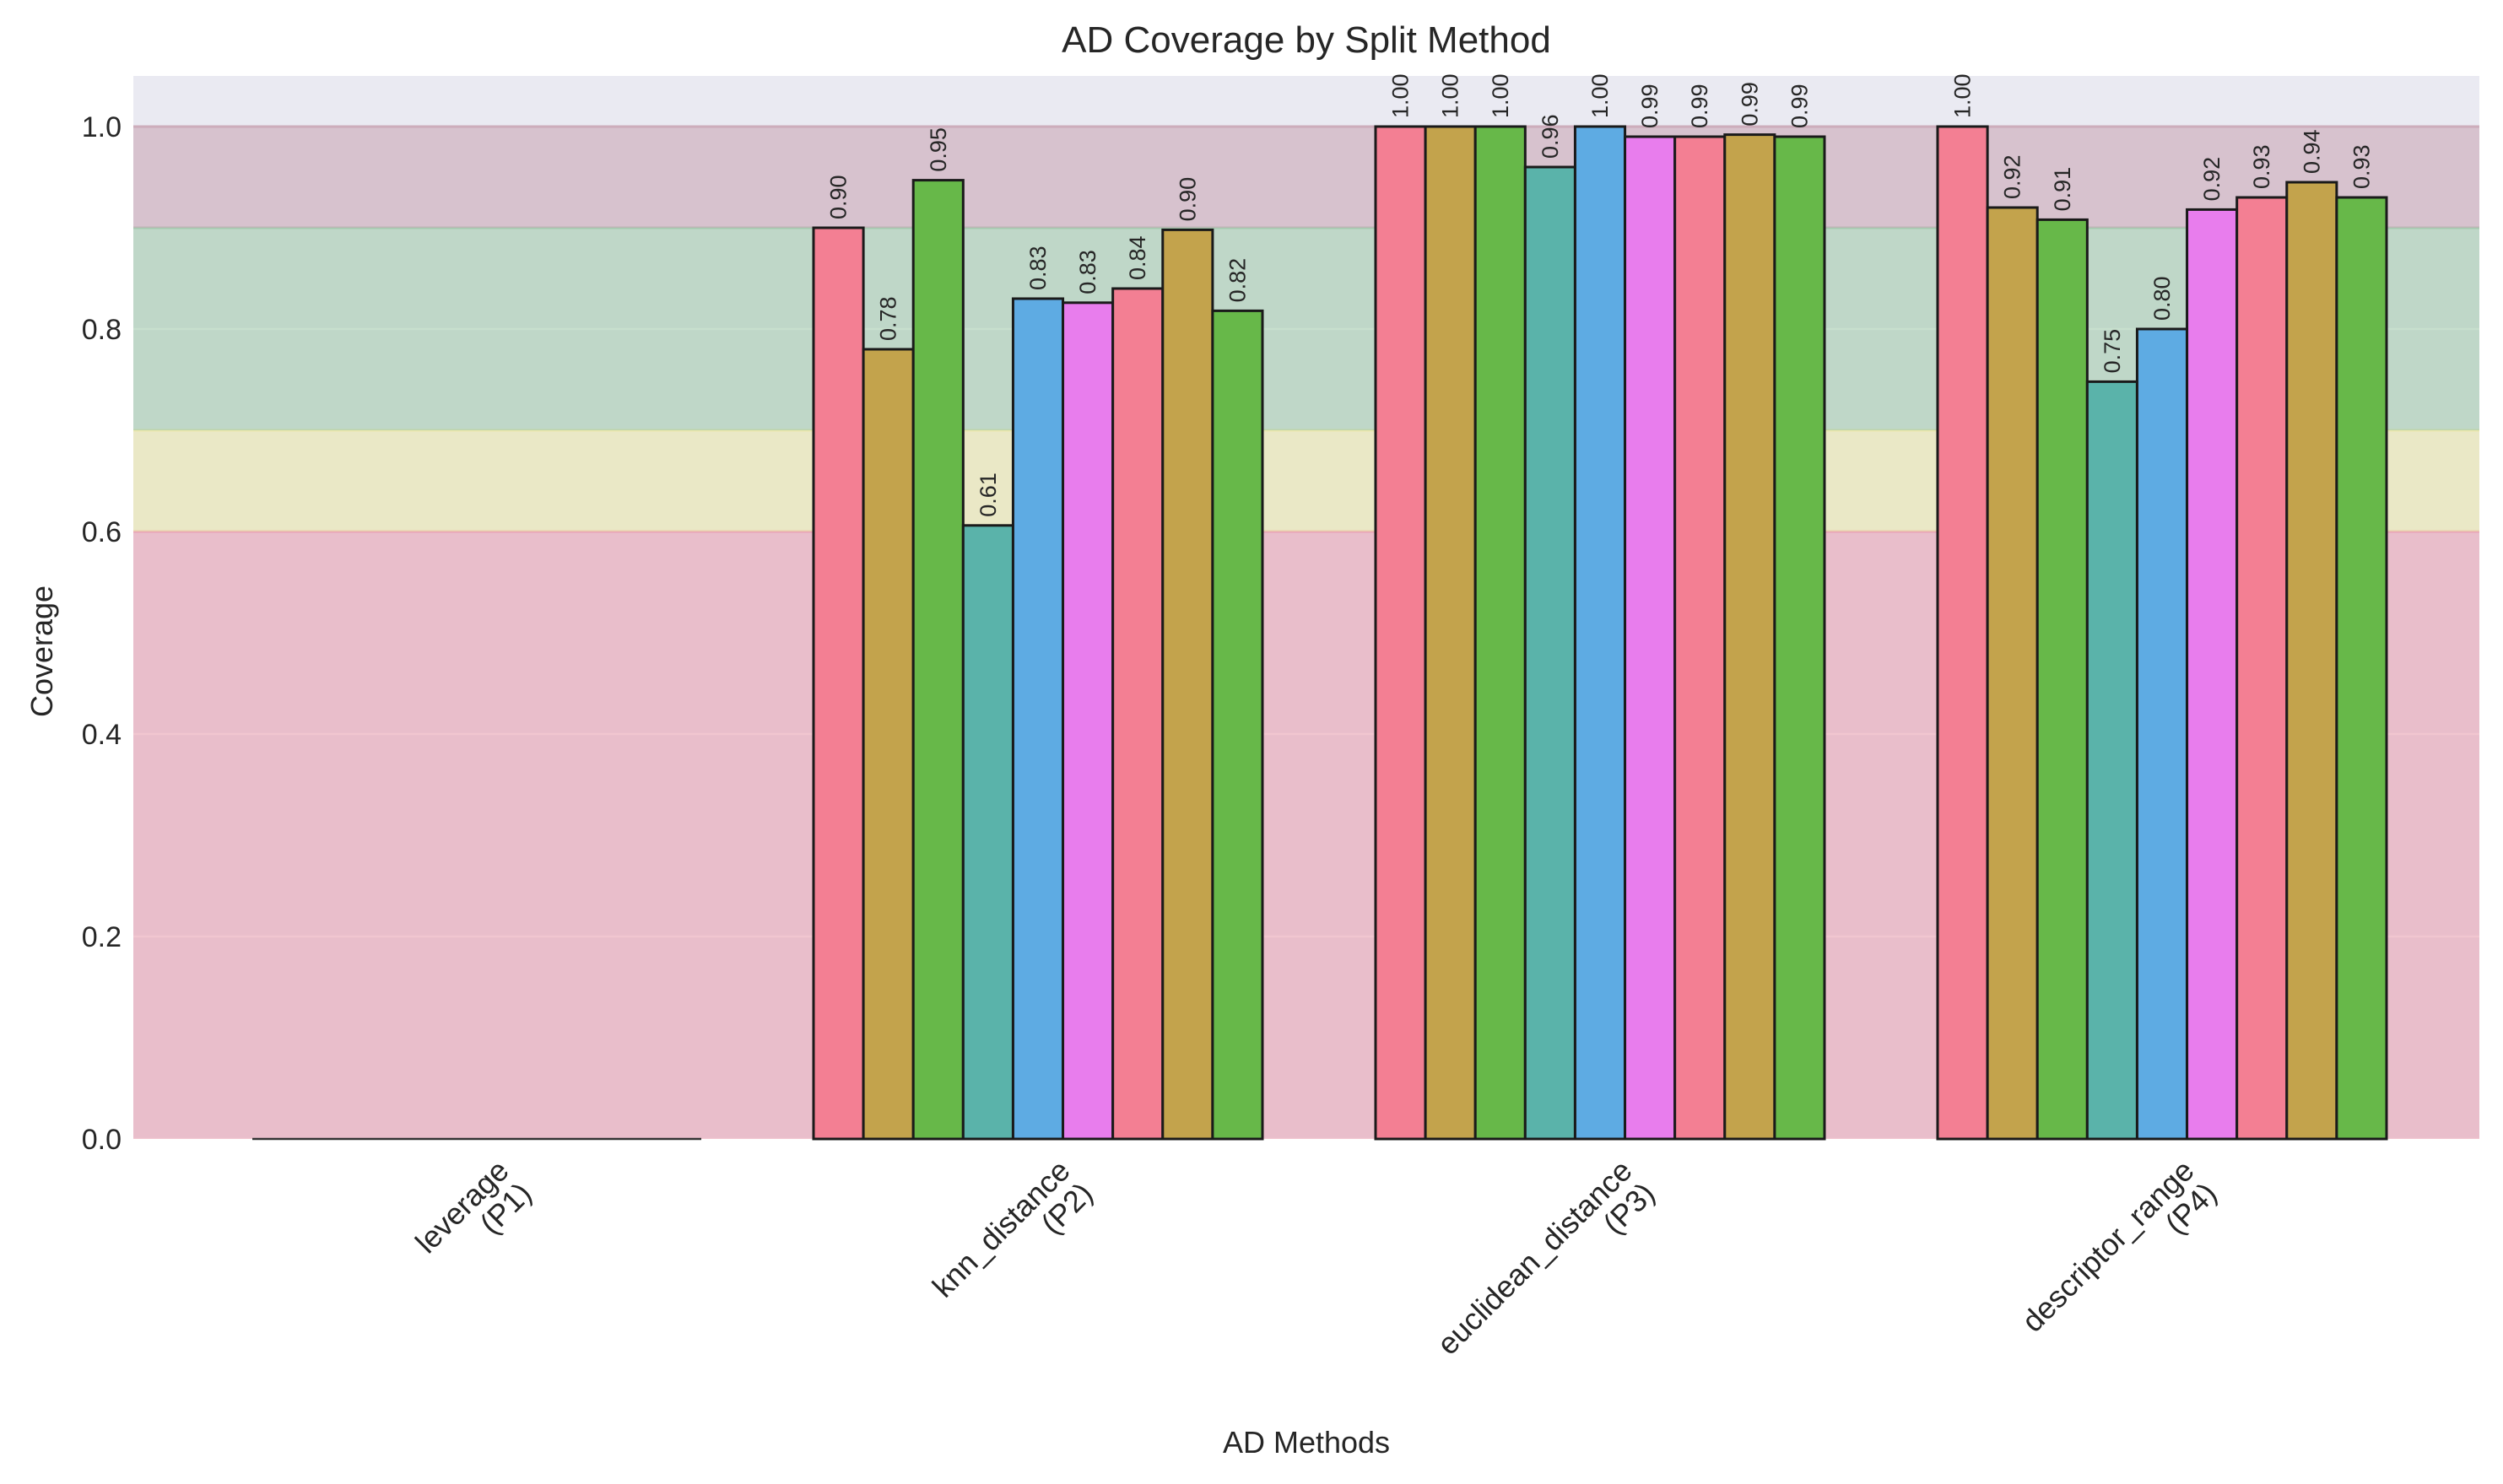 The image size is (2503, 1484). What do you see at coordinates (1237, 280) in the screenshot?
I see `bar-data-label: 0.82` at bounding box center [1237, 280].